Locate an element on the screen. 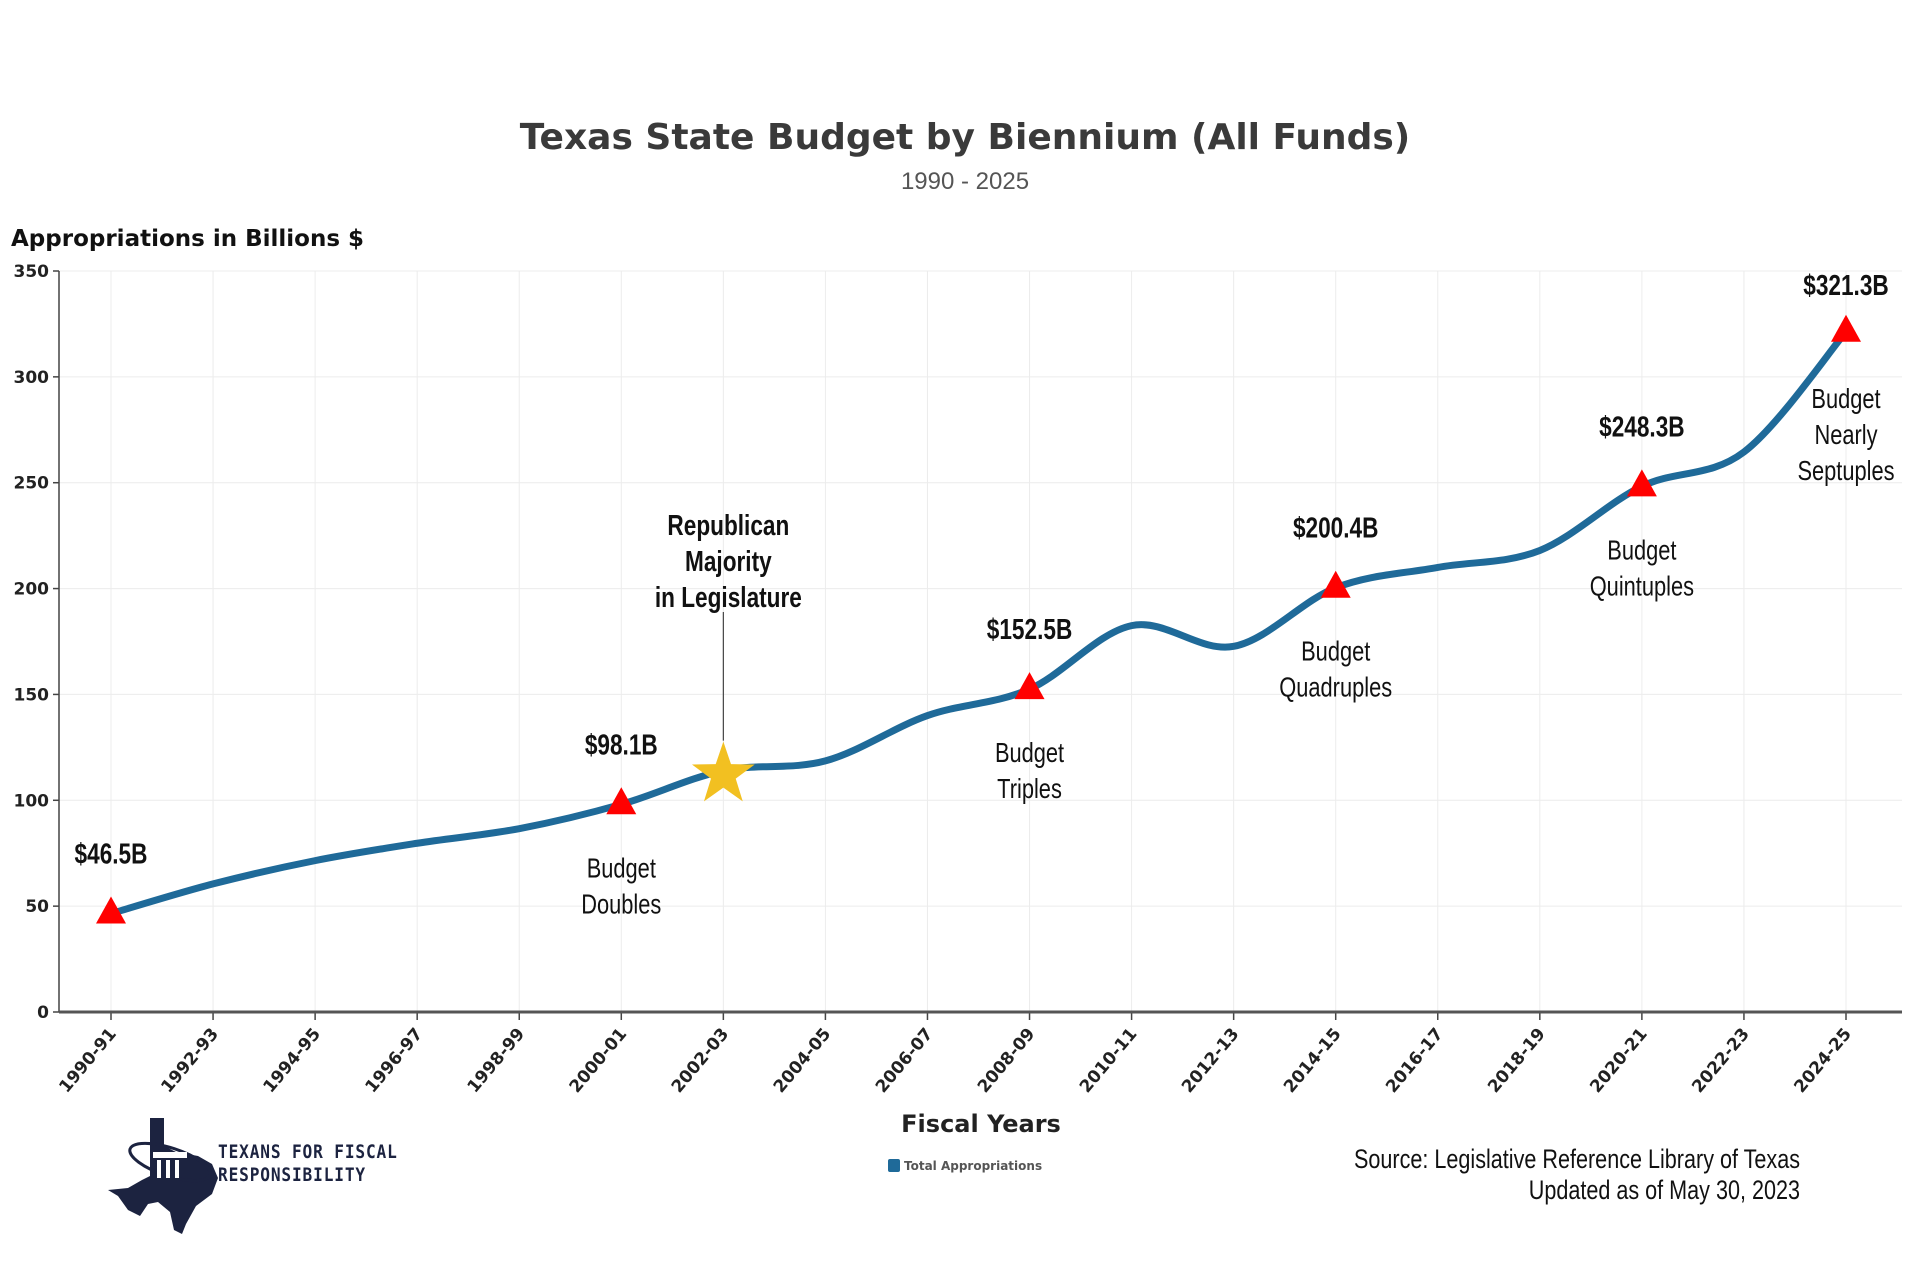 The width and height of the screenshot is (1920, 1280). x-tick-label: 2002-03 is located at coordinates (700, 1060).